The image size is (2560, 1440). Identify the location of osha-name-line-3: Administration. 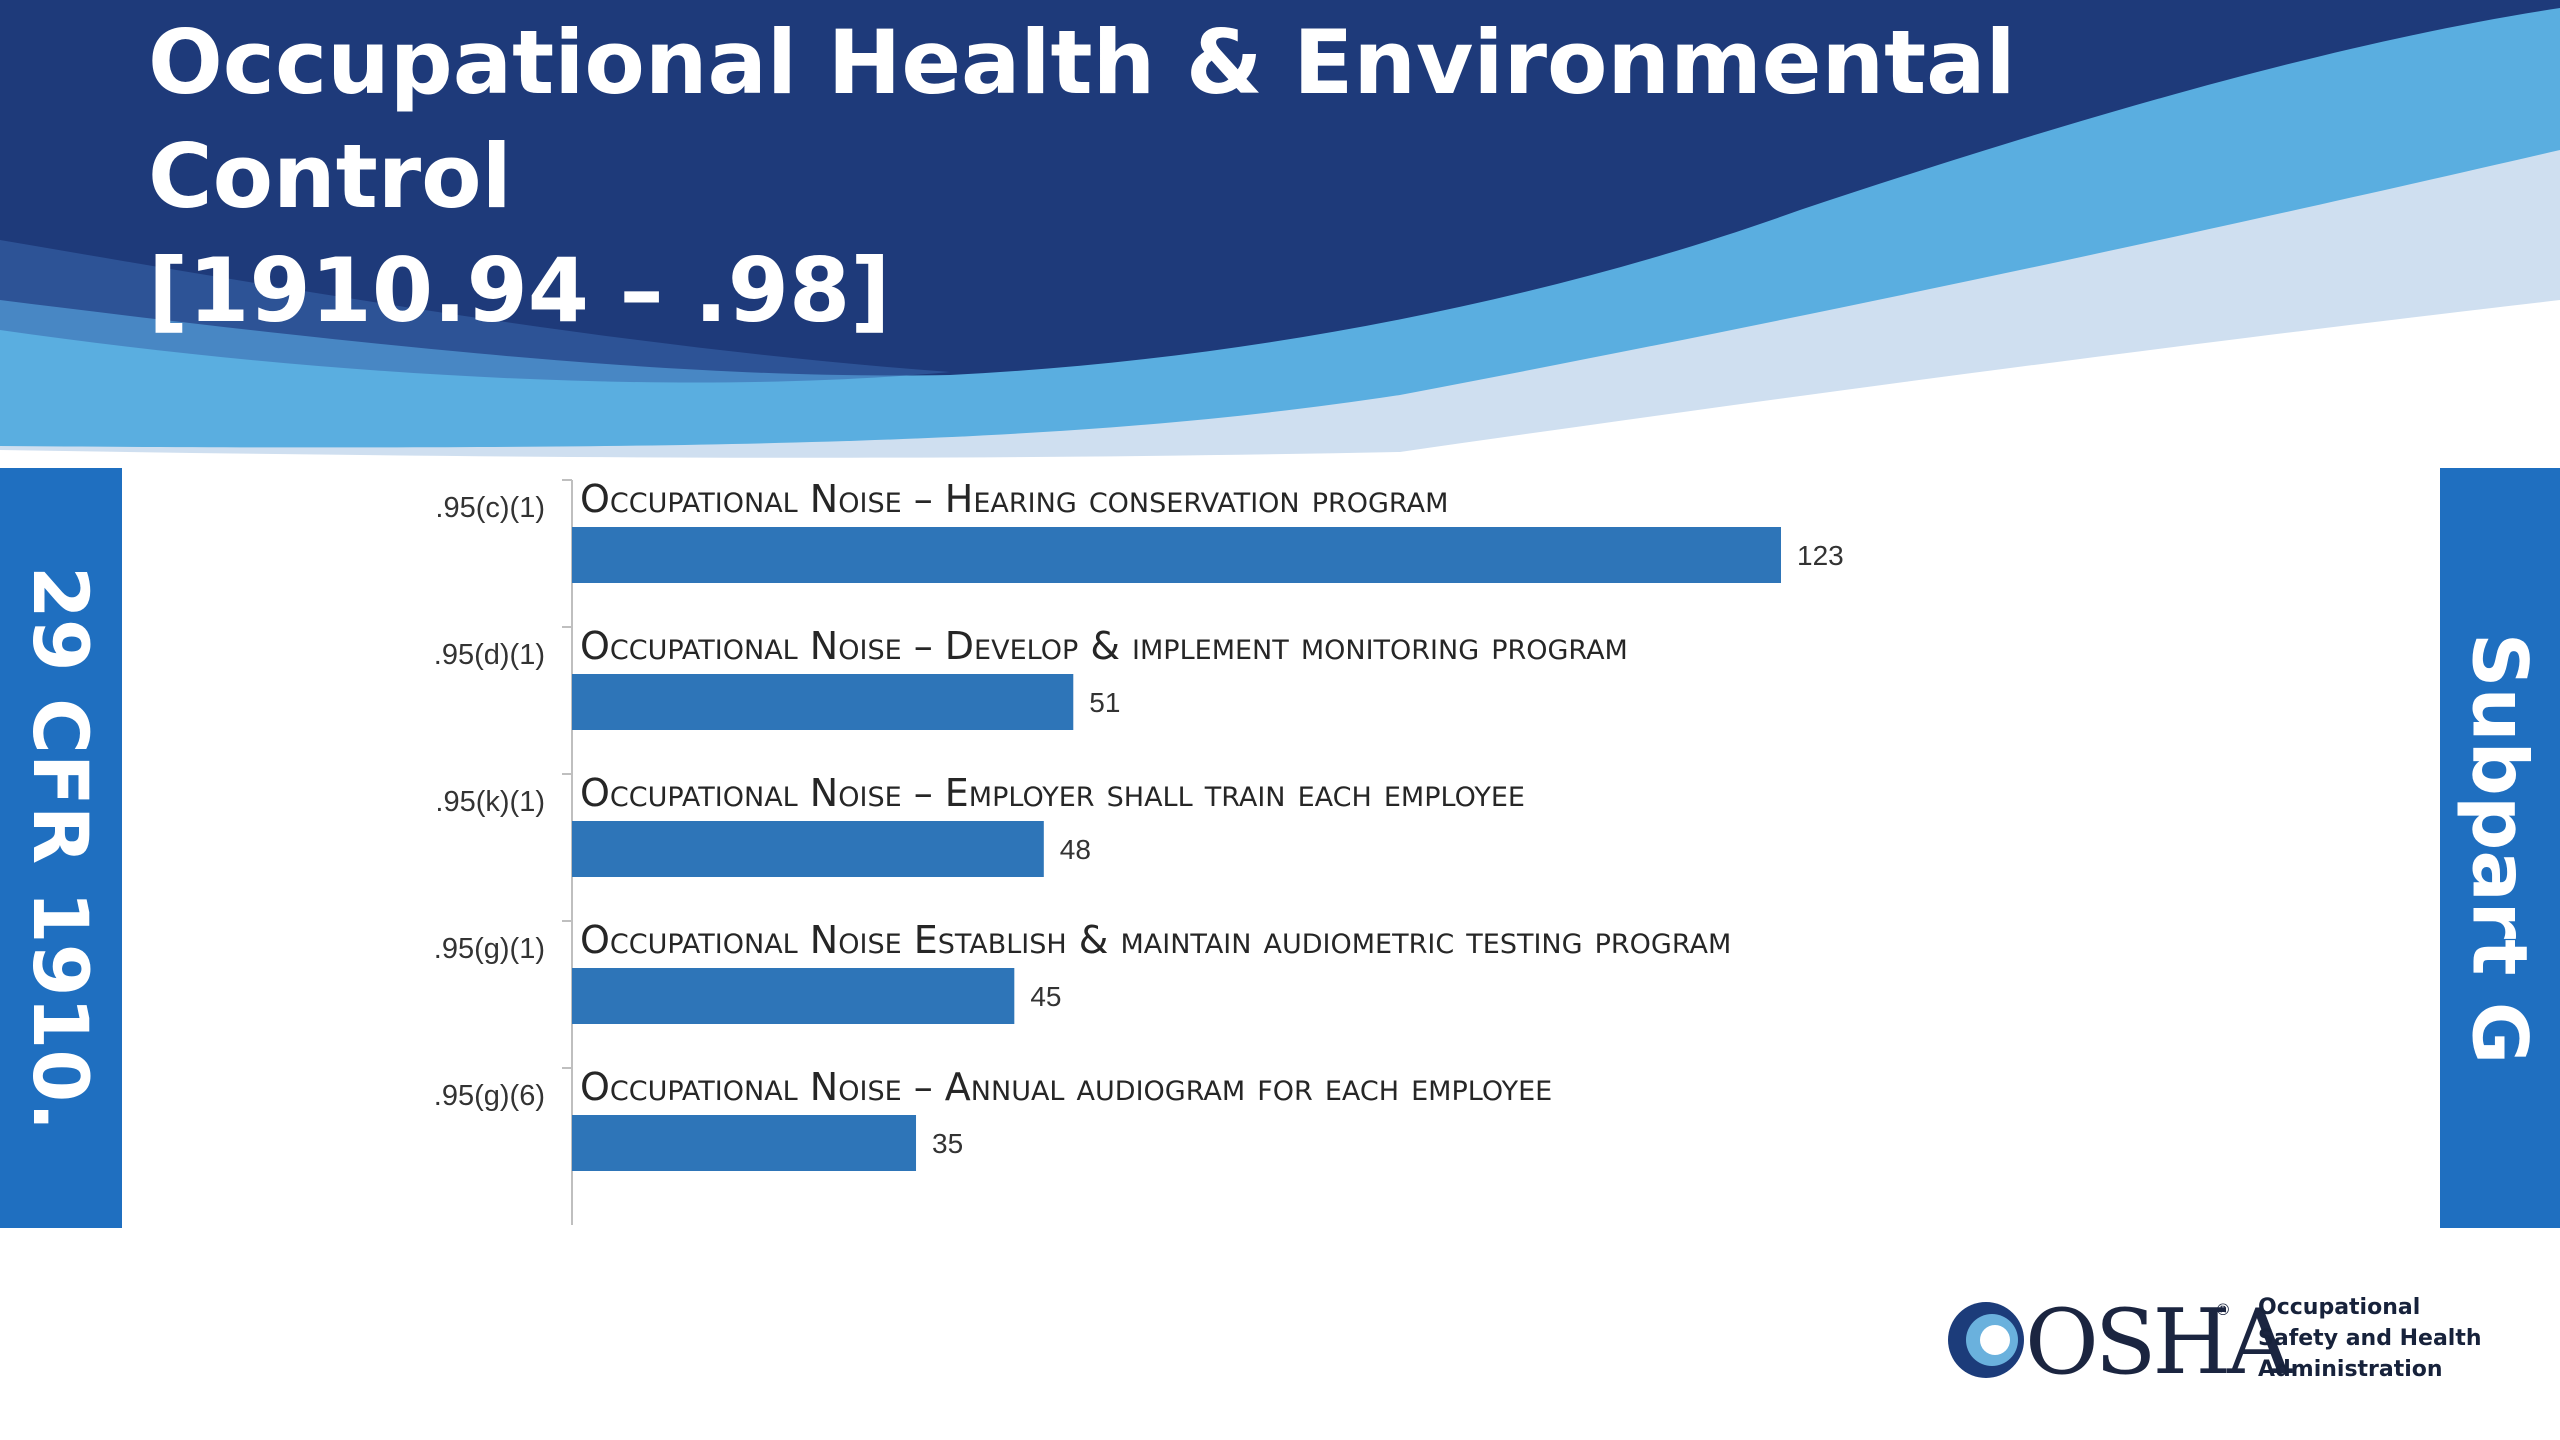
(2350, 1369).